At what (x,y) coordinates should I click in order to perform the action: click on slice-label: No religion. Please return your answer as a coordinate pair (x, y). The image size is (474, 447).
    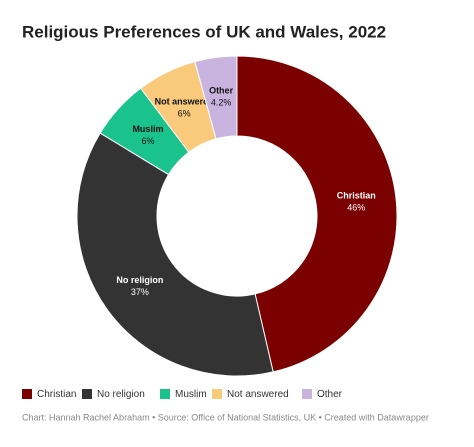
    Looking at the image, I should click on (139, 280).